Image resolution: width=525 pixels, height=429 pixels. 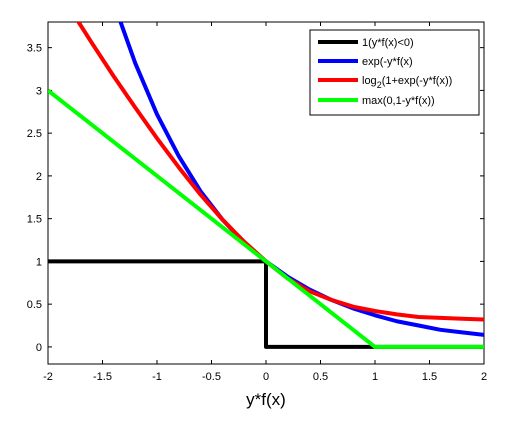 I want to click on y-tick-label: 0, so click(x=39, y=348).